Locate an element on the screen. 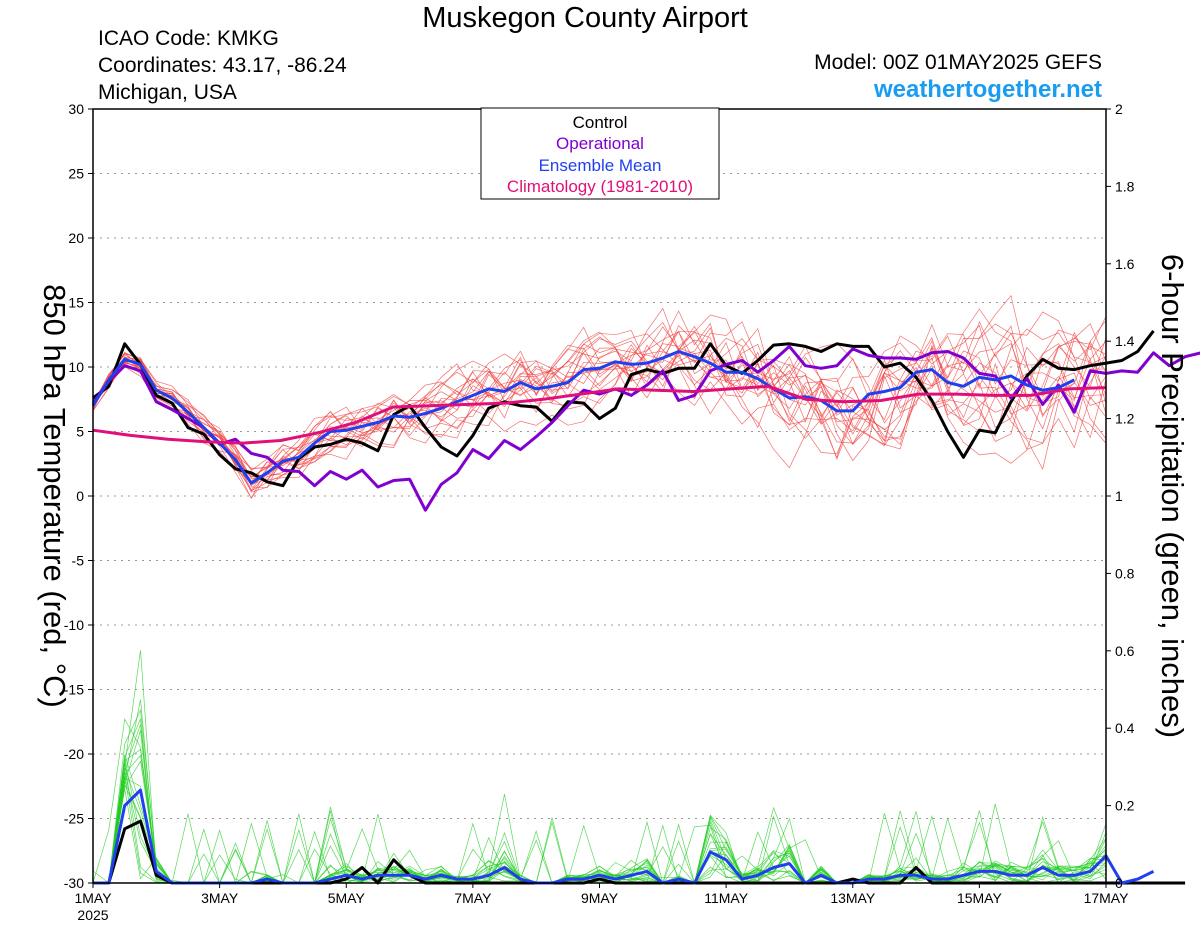 The image size is (1200, 927). y-axis-left-label: 850 hPa Temperature (red, °C) is located at coordinates (54, 496).